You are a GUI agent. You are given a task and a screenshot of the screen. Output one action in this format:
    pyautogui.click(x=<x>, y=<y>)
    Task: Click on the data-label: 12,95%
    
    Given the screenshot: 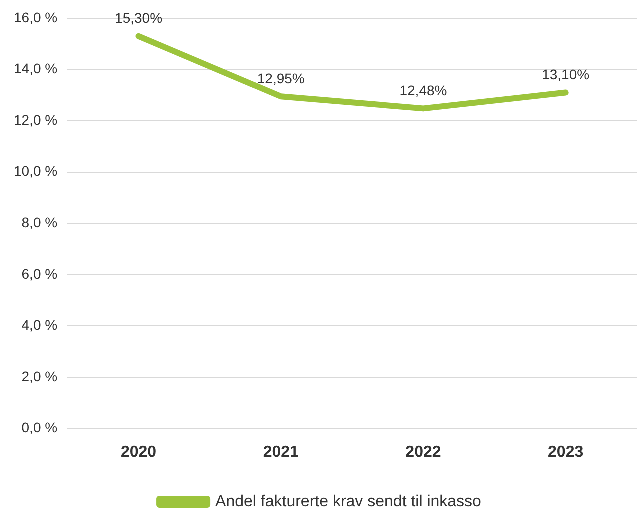 What is the action you would take?
    pyautogui.click(x=281, y=78)
    